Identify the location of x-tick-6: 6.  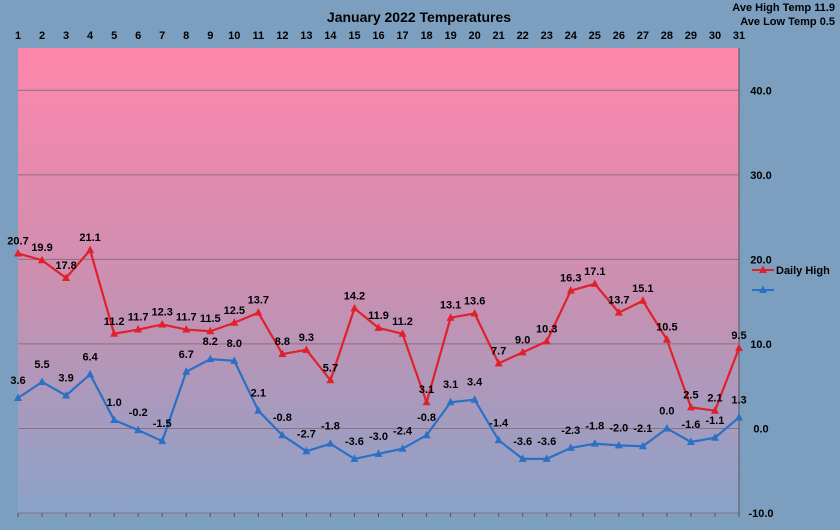
(138, 36).